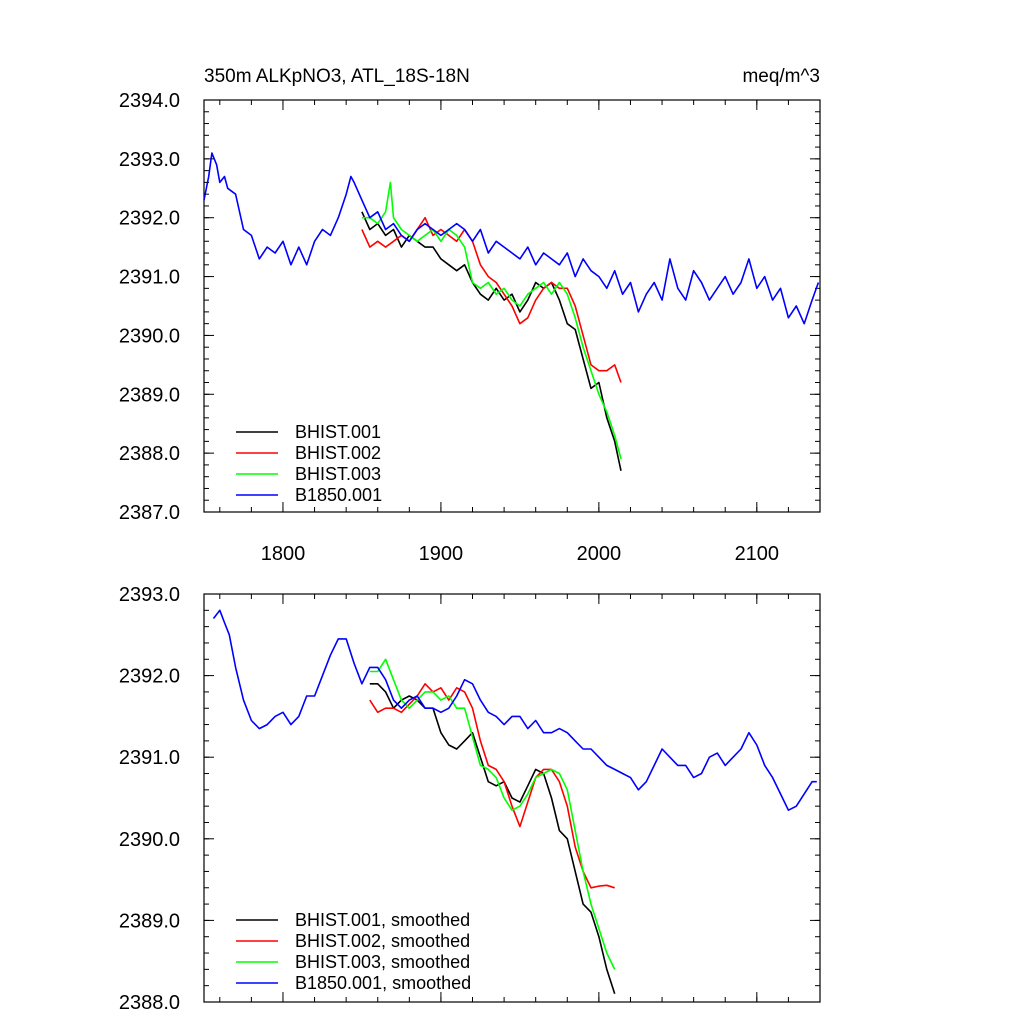  What do you see at coordinates (338, 474) in the screenshot?
I see `legend-label: BHIST.003` at bounding box center [338, 474].